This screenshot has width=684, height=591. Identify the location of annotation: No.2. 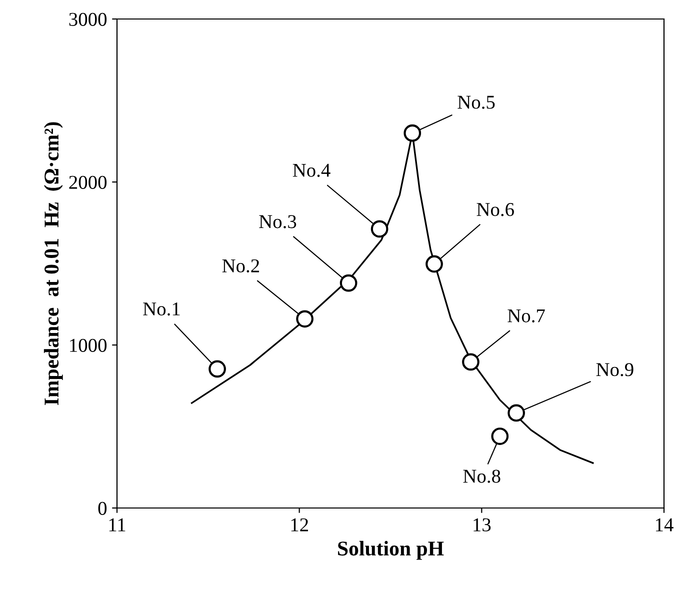
(241, 265).